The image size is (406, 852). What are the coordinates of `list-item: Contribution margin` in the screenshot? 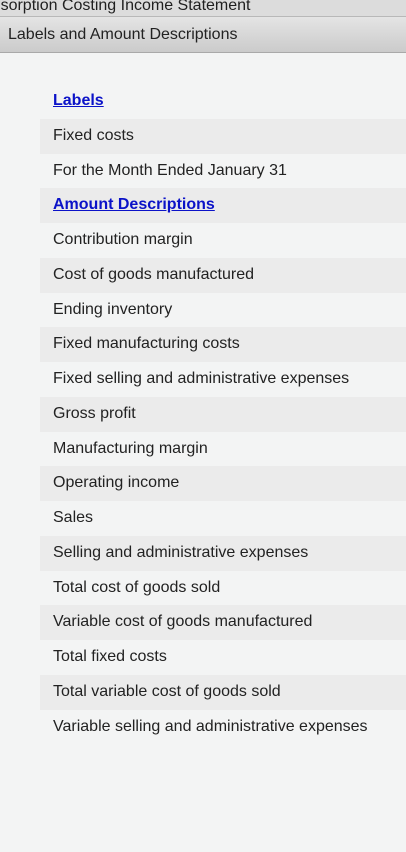 It's located at (123, 239).